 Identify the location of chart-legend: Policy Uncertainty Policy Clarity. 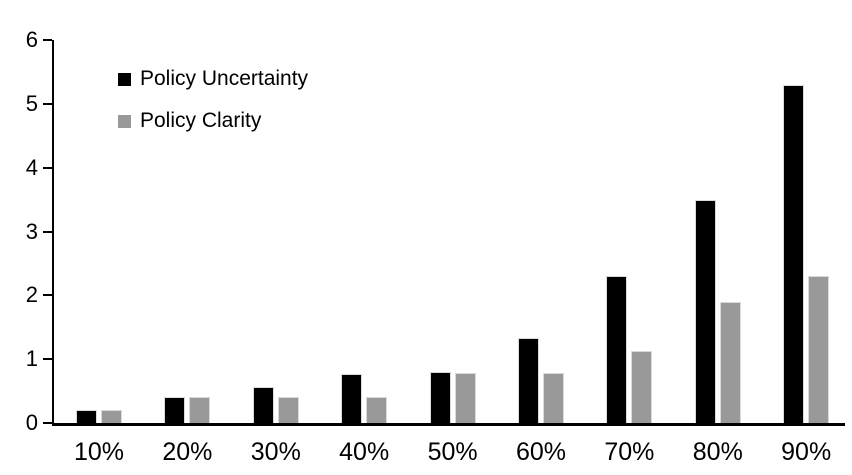
(213, 100).